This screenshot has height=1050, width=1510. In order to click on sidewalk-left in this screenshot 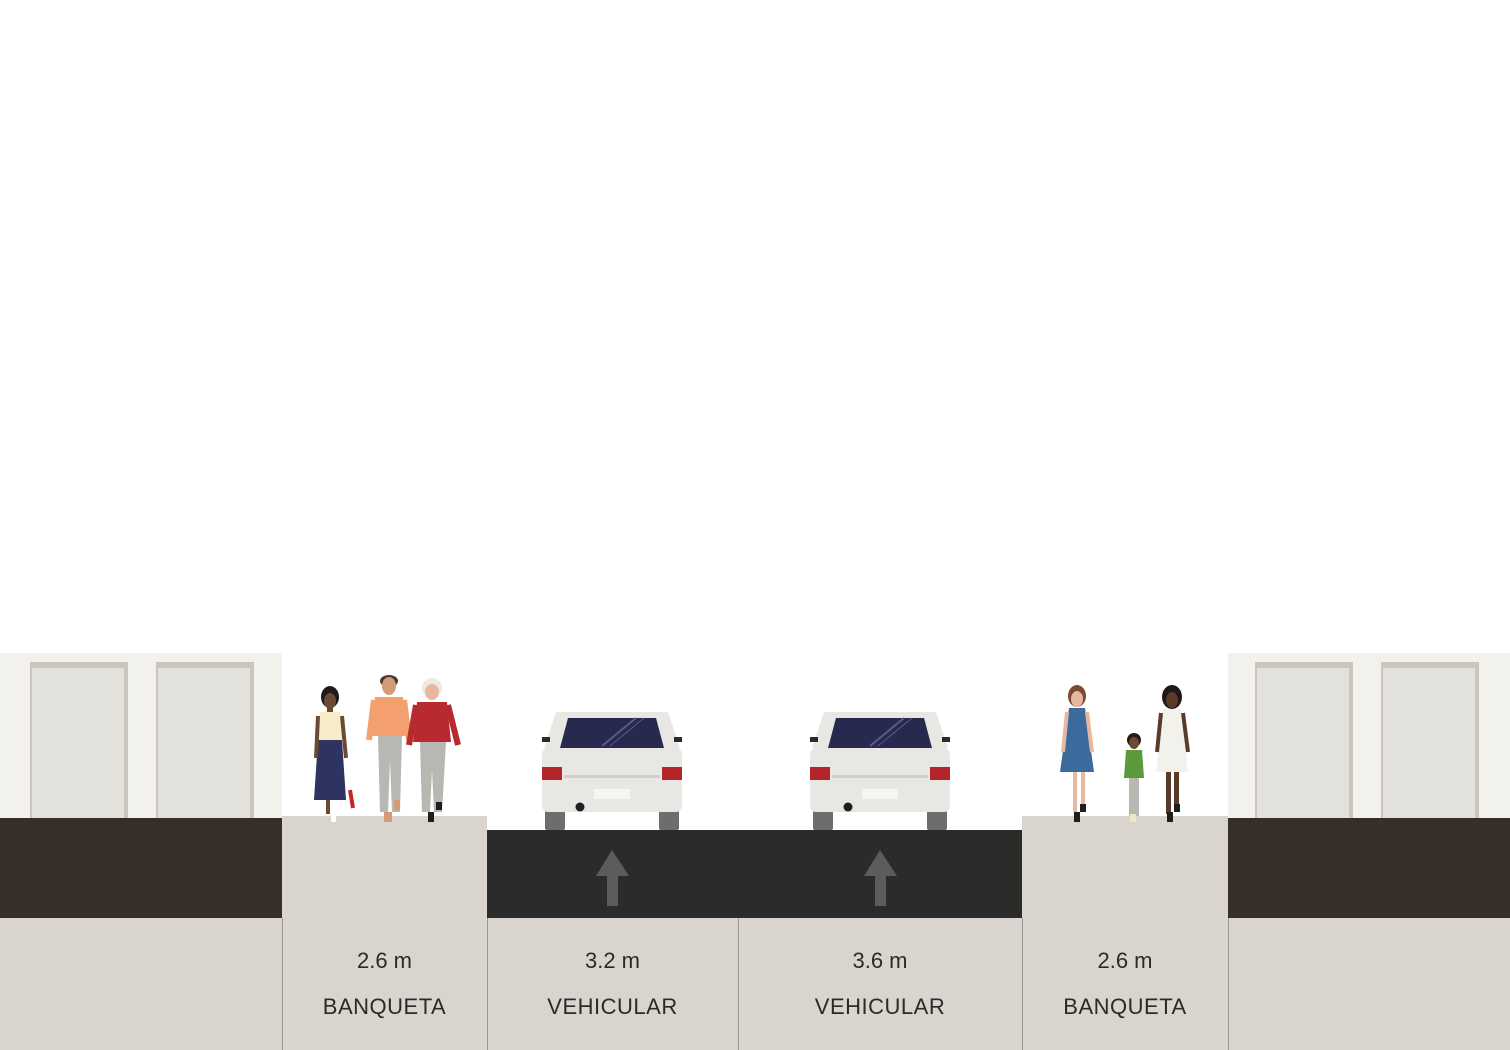, I will do `click(384, 867)`.